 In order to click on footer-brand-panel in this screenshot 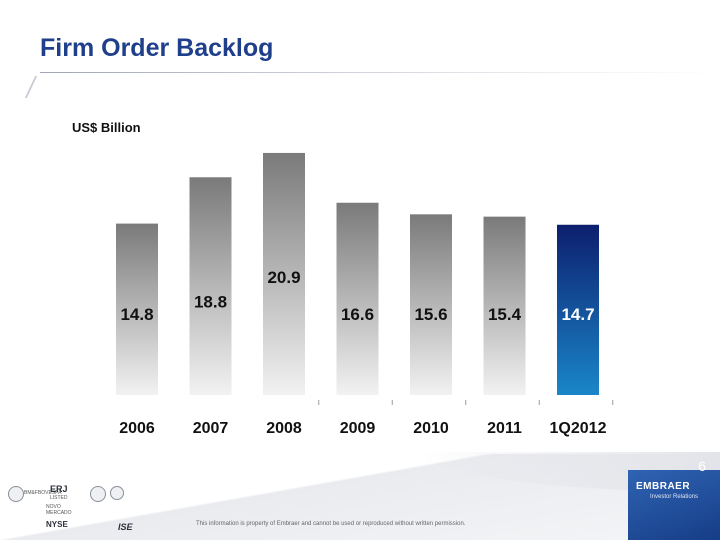, I will do `click(674, 505)`.